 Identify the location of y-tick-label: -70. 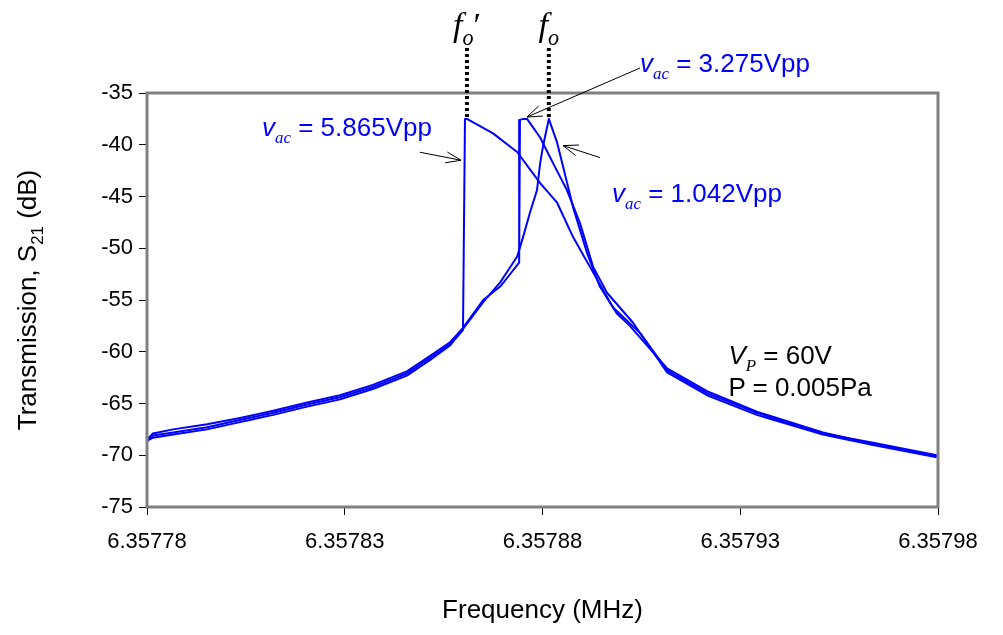
(117, 454).